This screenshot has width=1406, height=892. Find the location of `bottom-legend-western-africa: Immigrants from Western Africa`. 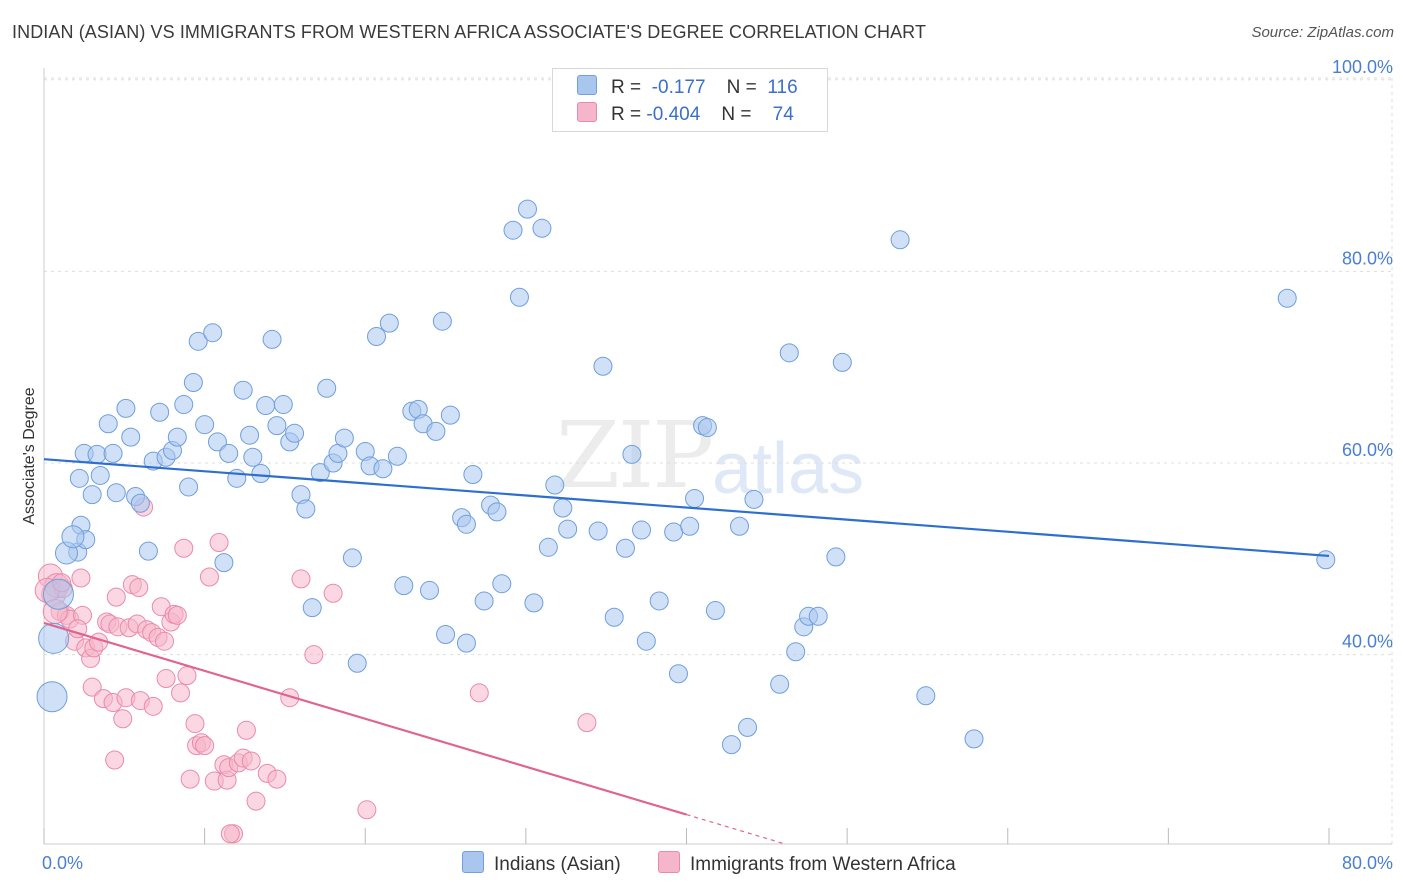

bottom-legend-western-africa: Immigrants from Western Africa is located at coordinates (807, 863).